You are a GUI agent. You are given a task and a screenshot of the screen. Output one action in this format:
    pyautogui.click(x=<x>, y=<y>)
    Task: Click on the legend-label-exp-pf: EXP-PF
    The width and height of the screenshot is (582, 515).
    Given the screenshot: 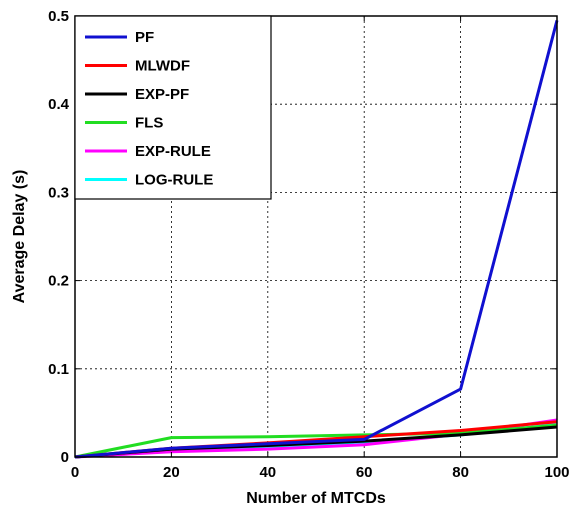 What is the action you would take?
    pyautogui.click(x=162, y=94)
    